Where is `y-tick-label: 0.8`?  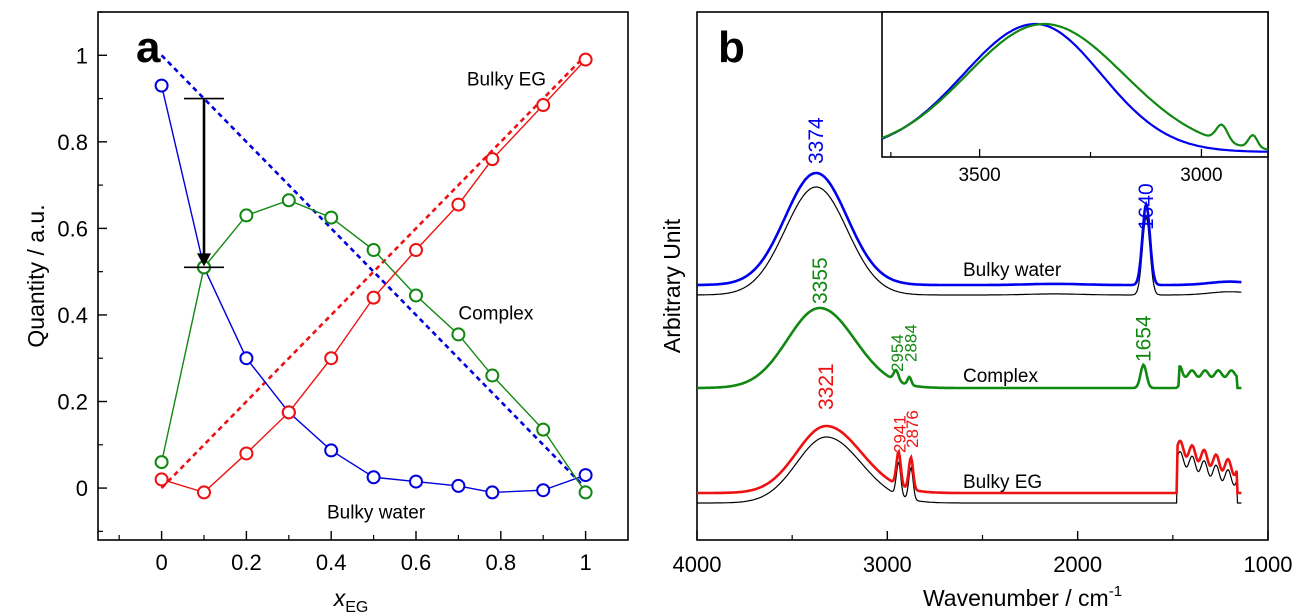
y-tick-label: 0.8 is located at coordinates (72, 142).